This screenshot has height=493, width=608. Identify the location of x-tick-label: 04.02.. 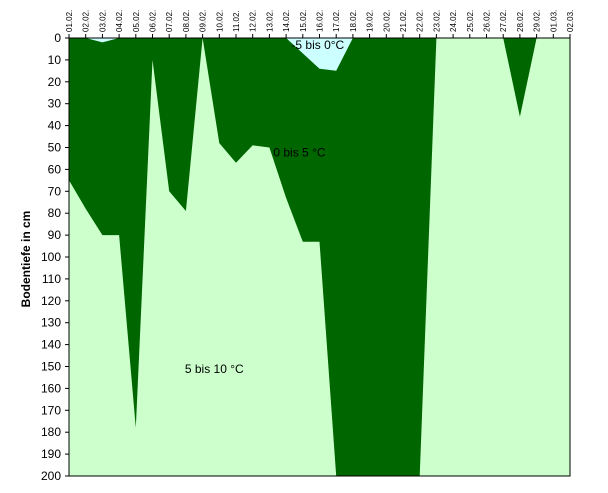
(119, 21).